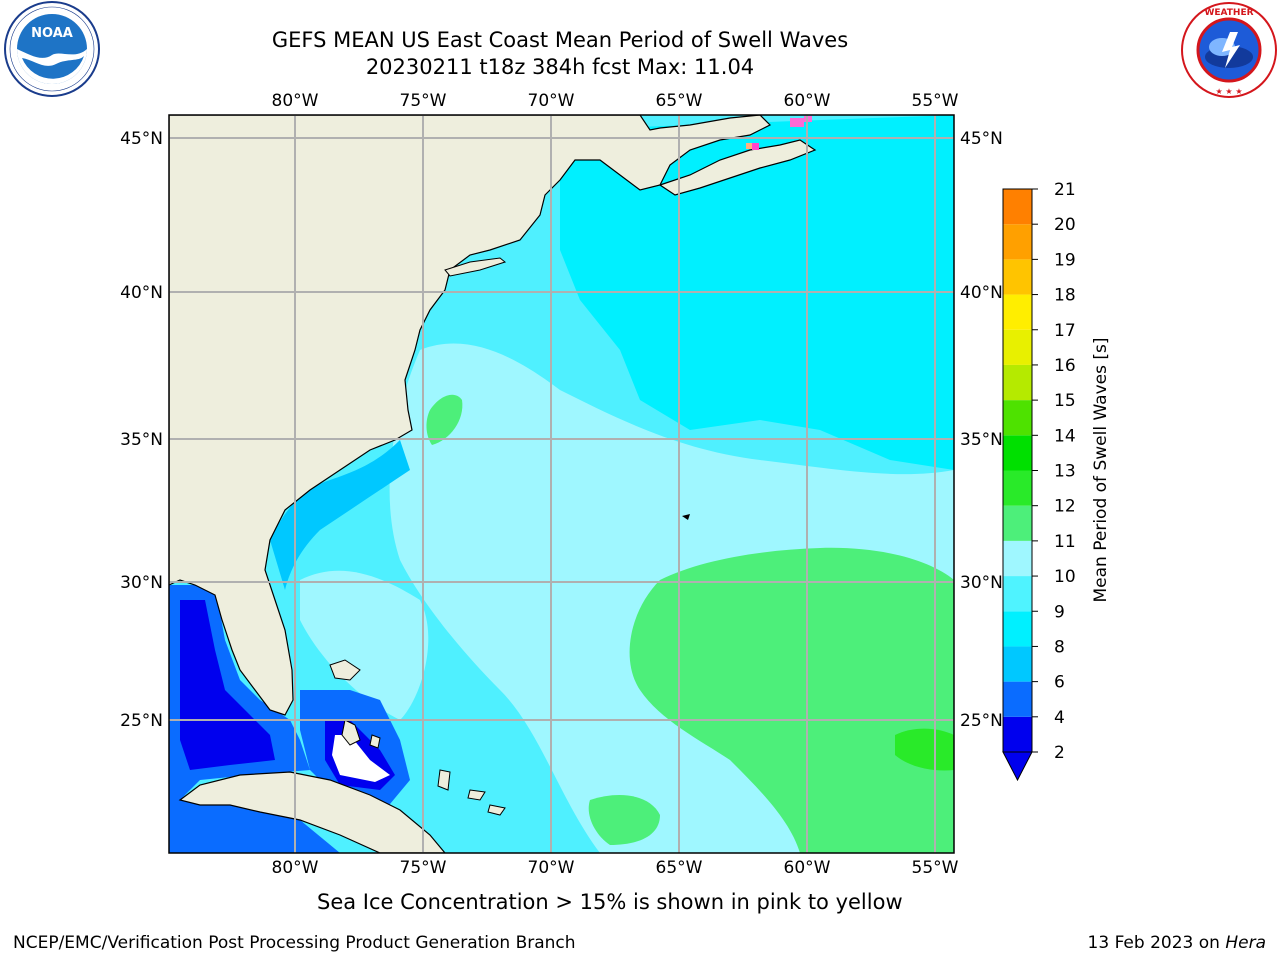  Describe the element at coordinates (1101, 470) in the screenshot. I see `colorbar-label: Mean Period of Swell Waves [s]` at that location.